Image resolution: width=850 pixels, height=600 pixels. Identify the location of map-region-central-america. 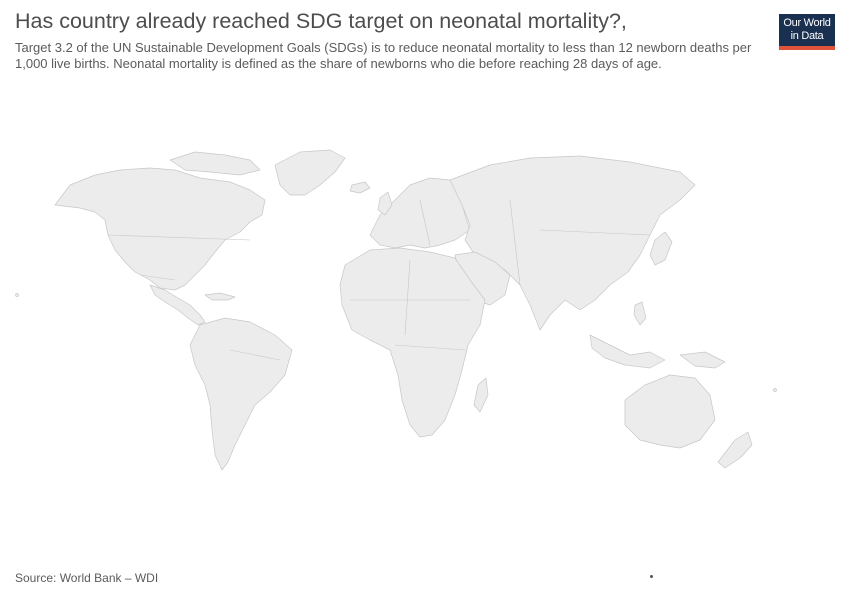
(177, 305).